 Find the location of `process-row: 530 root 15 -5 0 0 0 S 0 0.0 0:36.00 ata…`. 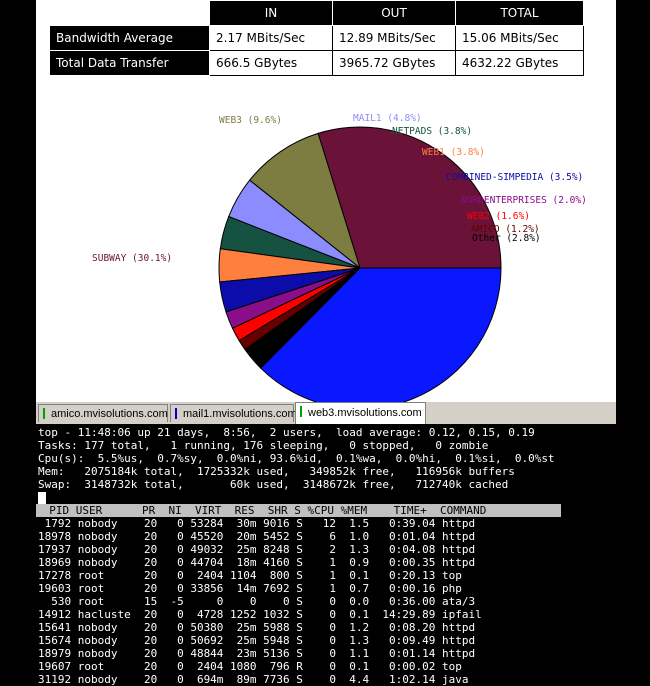

process-row: 530 root 15 -5 0 0 0 S 0 0.0 0:36.00 ata… is located at coordinates (257, 601).